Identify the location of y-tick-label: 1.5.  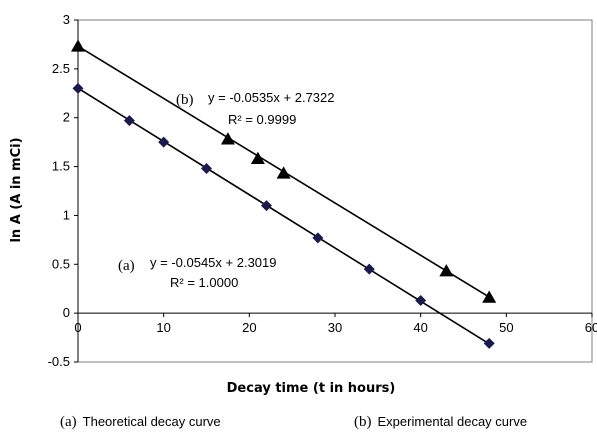
(61, 166).